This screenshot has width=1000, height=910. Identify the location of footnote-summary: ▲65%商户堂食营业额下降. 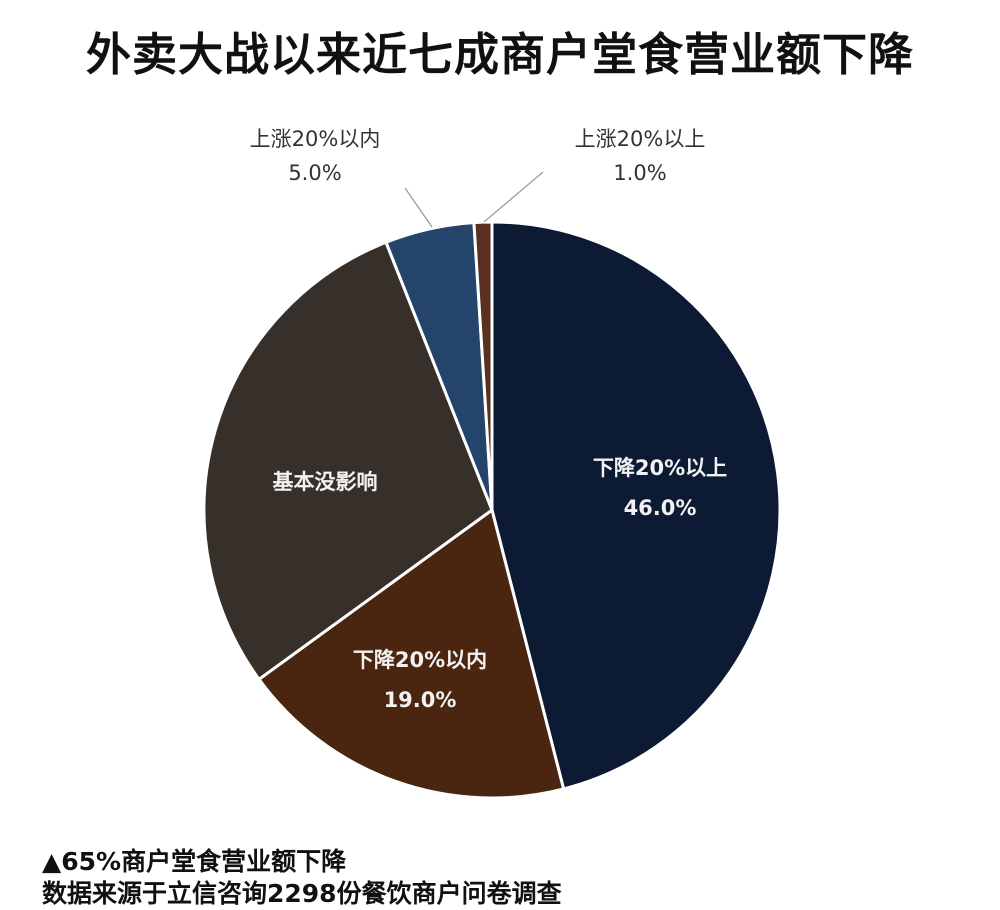
(194, 861).